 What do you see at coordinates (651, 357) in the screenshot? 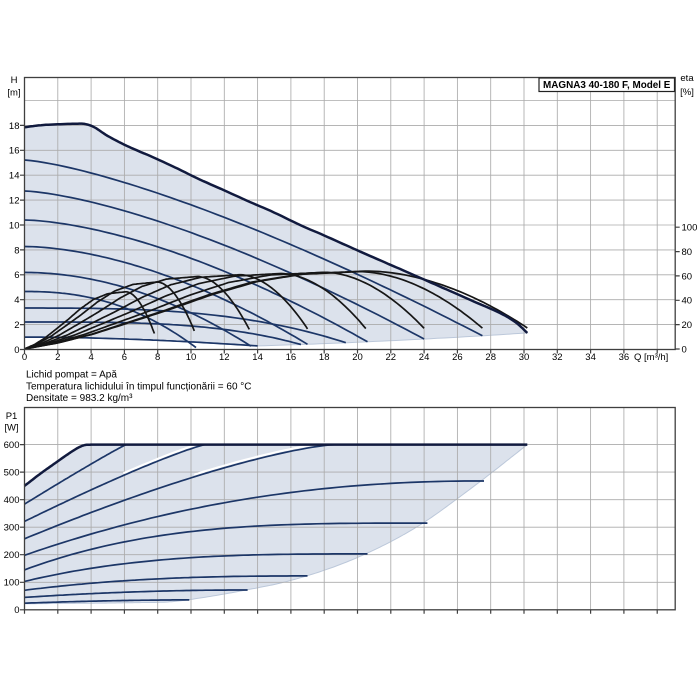
I see `svg-text: Q [m³/h]` at bounding box center [651, 357].